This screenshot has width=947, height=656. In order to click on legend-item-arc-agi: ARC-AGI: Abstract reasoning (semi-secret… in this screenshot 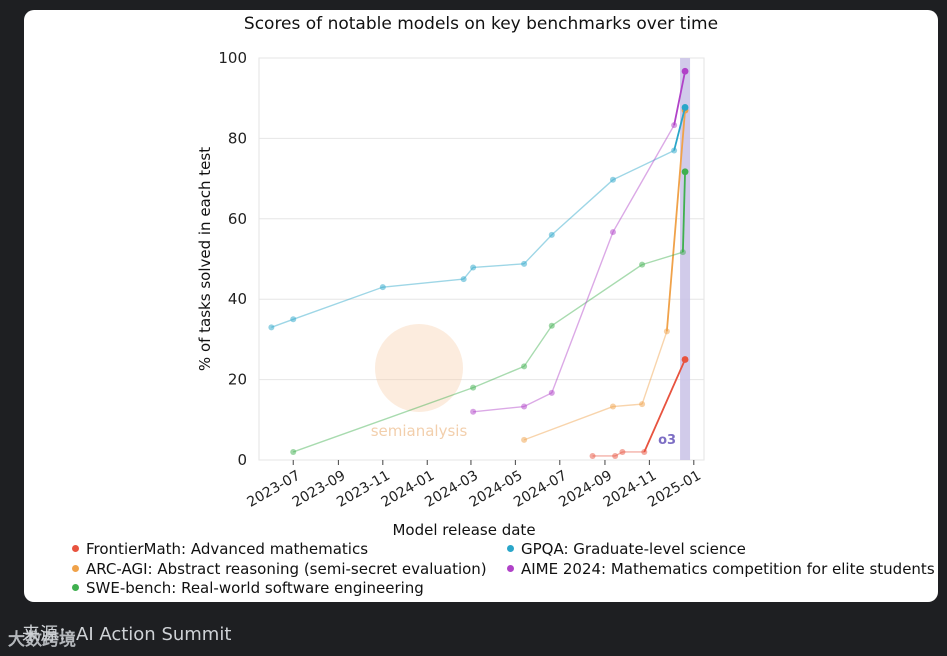, I will do `click(279, 569)`.